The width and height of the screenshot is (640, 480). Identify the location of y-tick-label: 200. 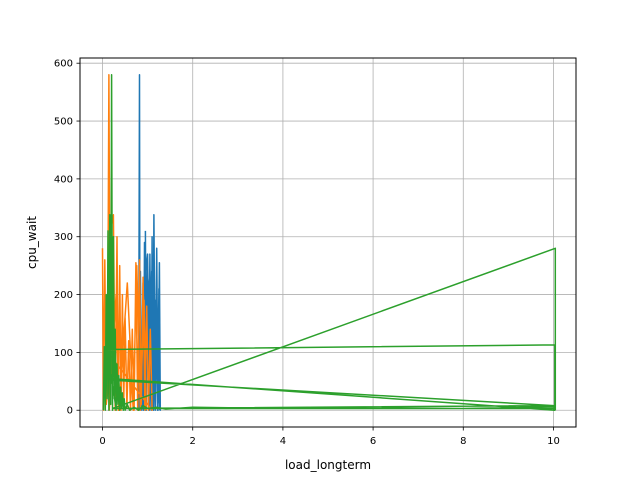
(63, 295).